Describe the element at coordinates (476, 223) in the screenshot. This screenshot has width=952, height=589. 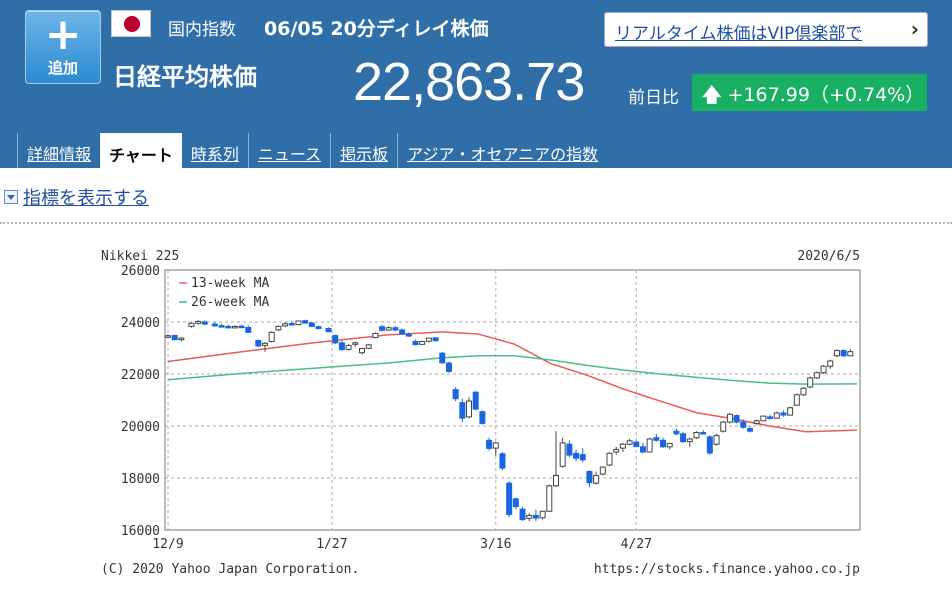
I see `dotted-divider` at that location.